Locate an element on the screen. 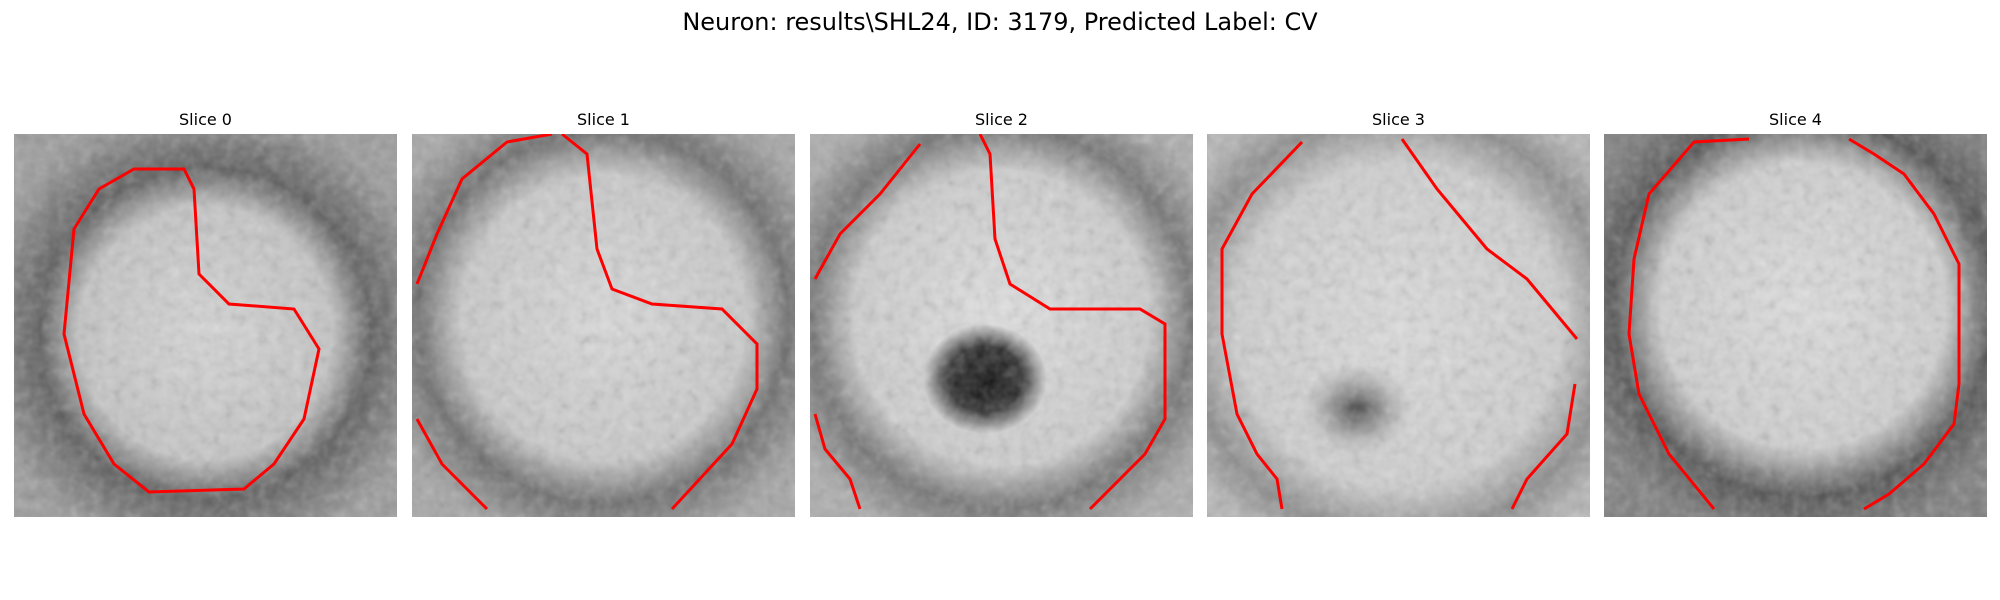 This screenshot has height=600, width=2000. contour-line-2a is located at coordinates (867, 211).